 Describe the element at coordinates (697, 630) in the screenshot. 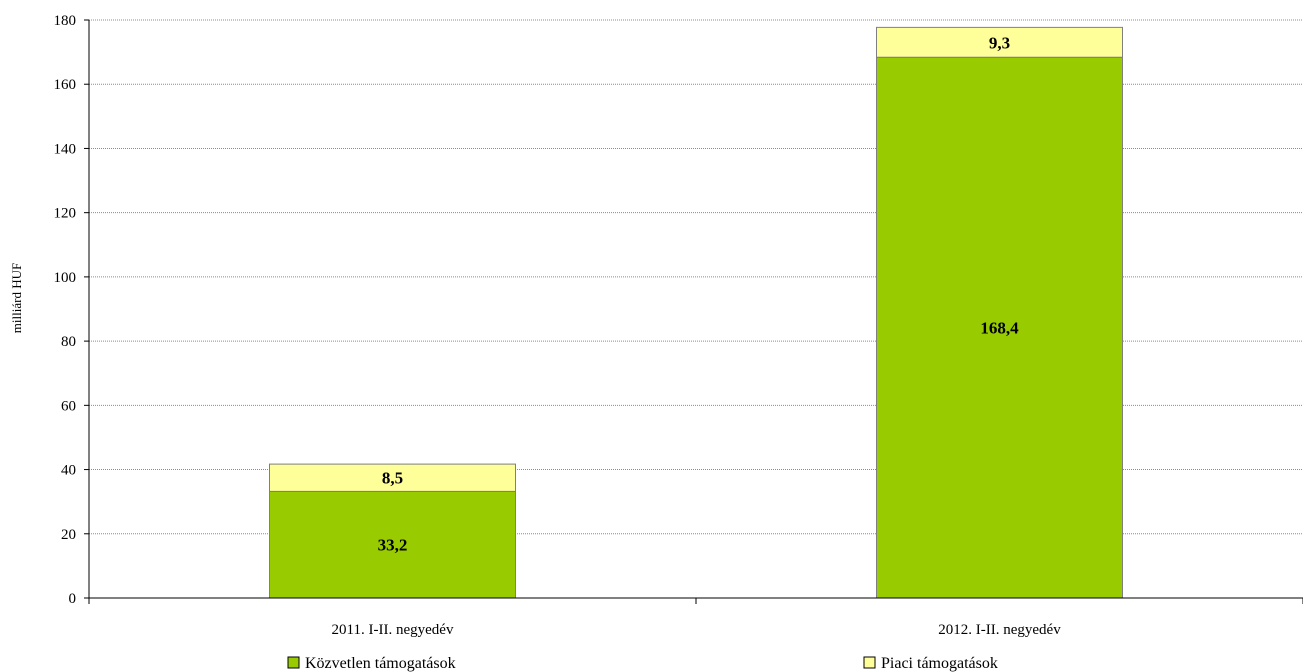

I see `x-tick-labels: 2011. I-II. negyedév 2012. I-II. negyedév` at that location.